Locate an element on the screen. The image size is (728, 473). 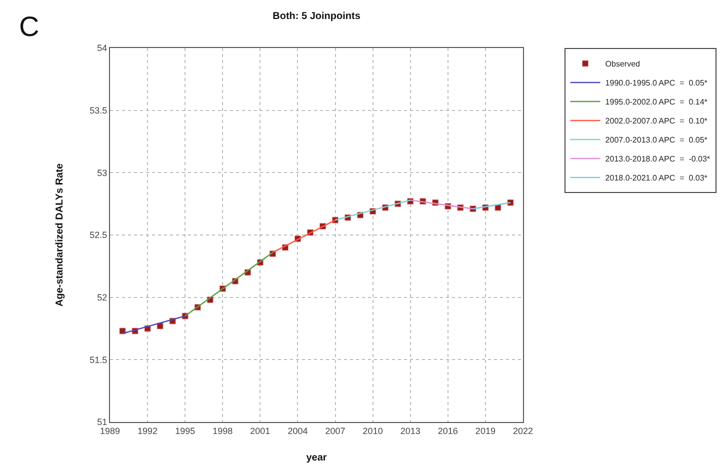
x-tick-label: 1998 is located at coordinates (222, 431).